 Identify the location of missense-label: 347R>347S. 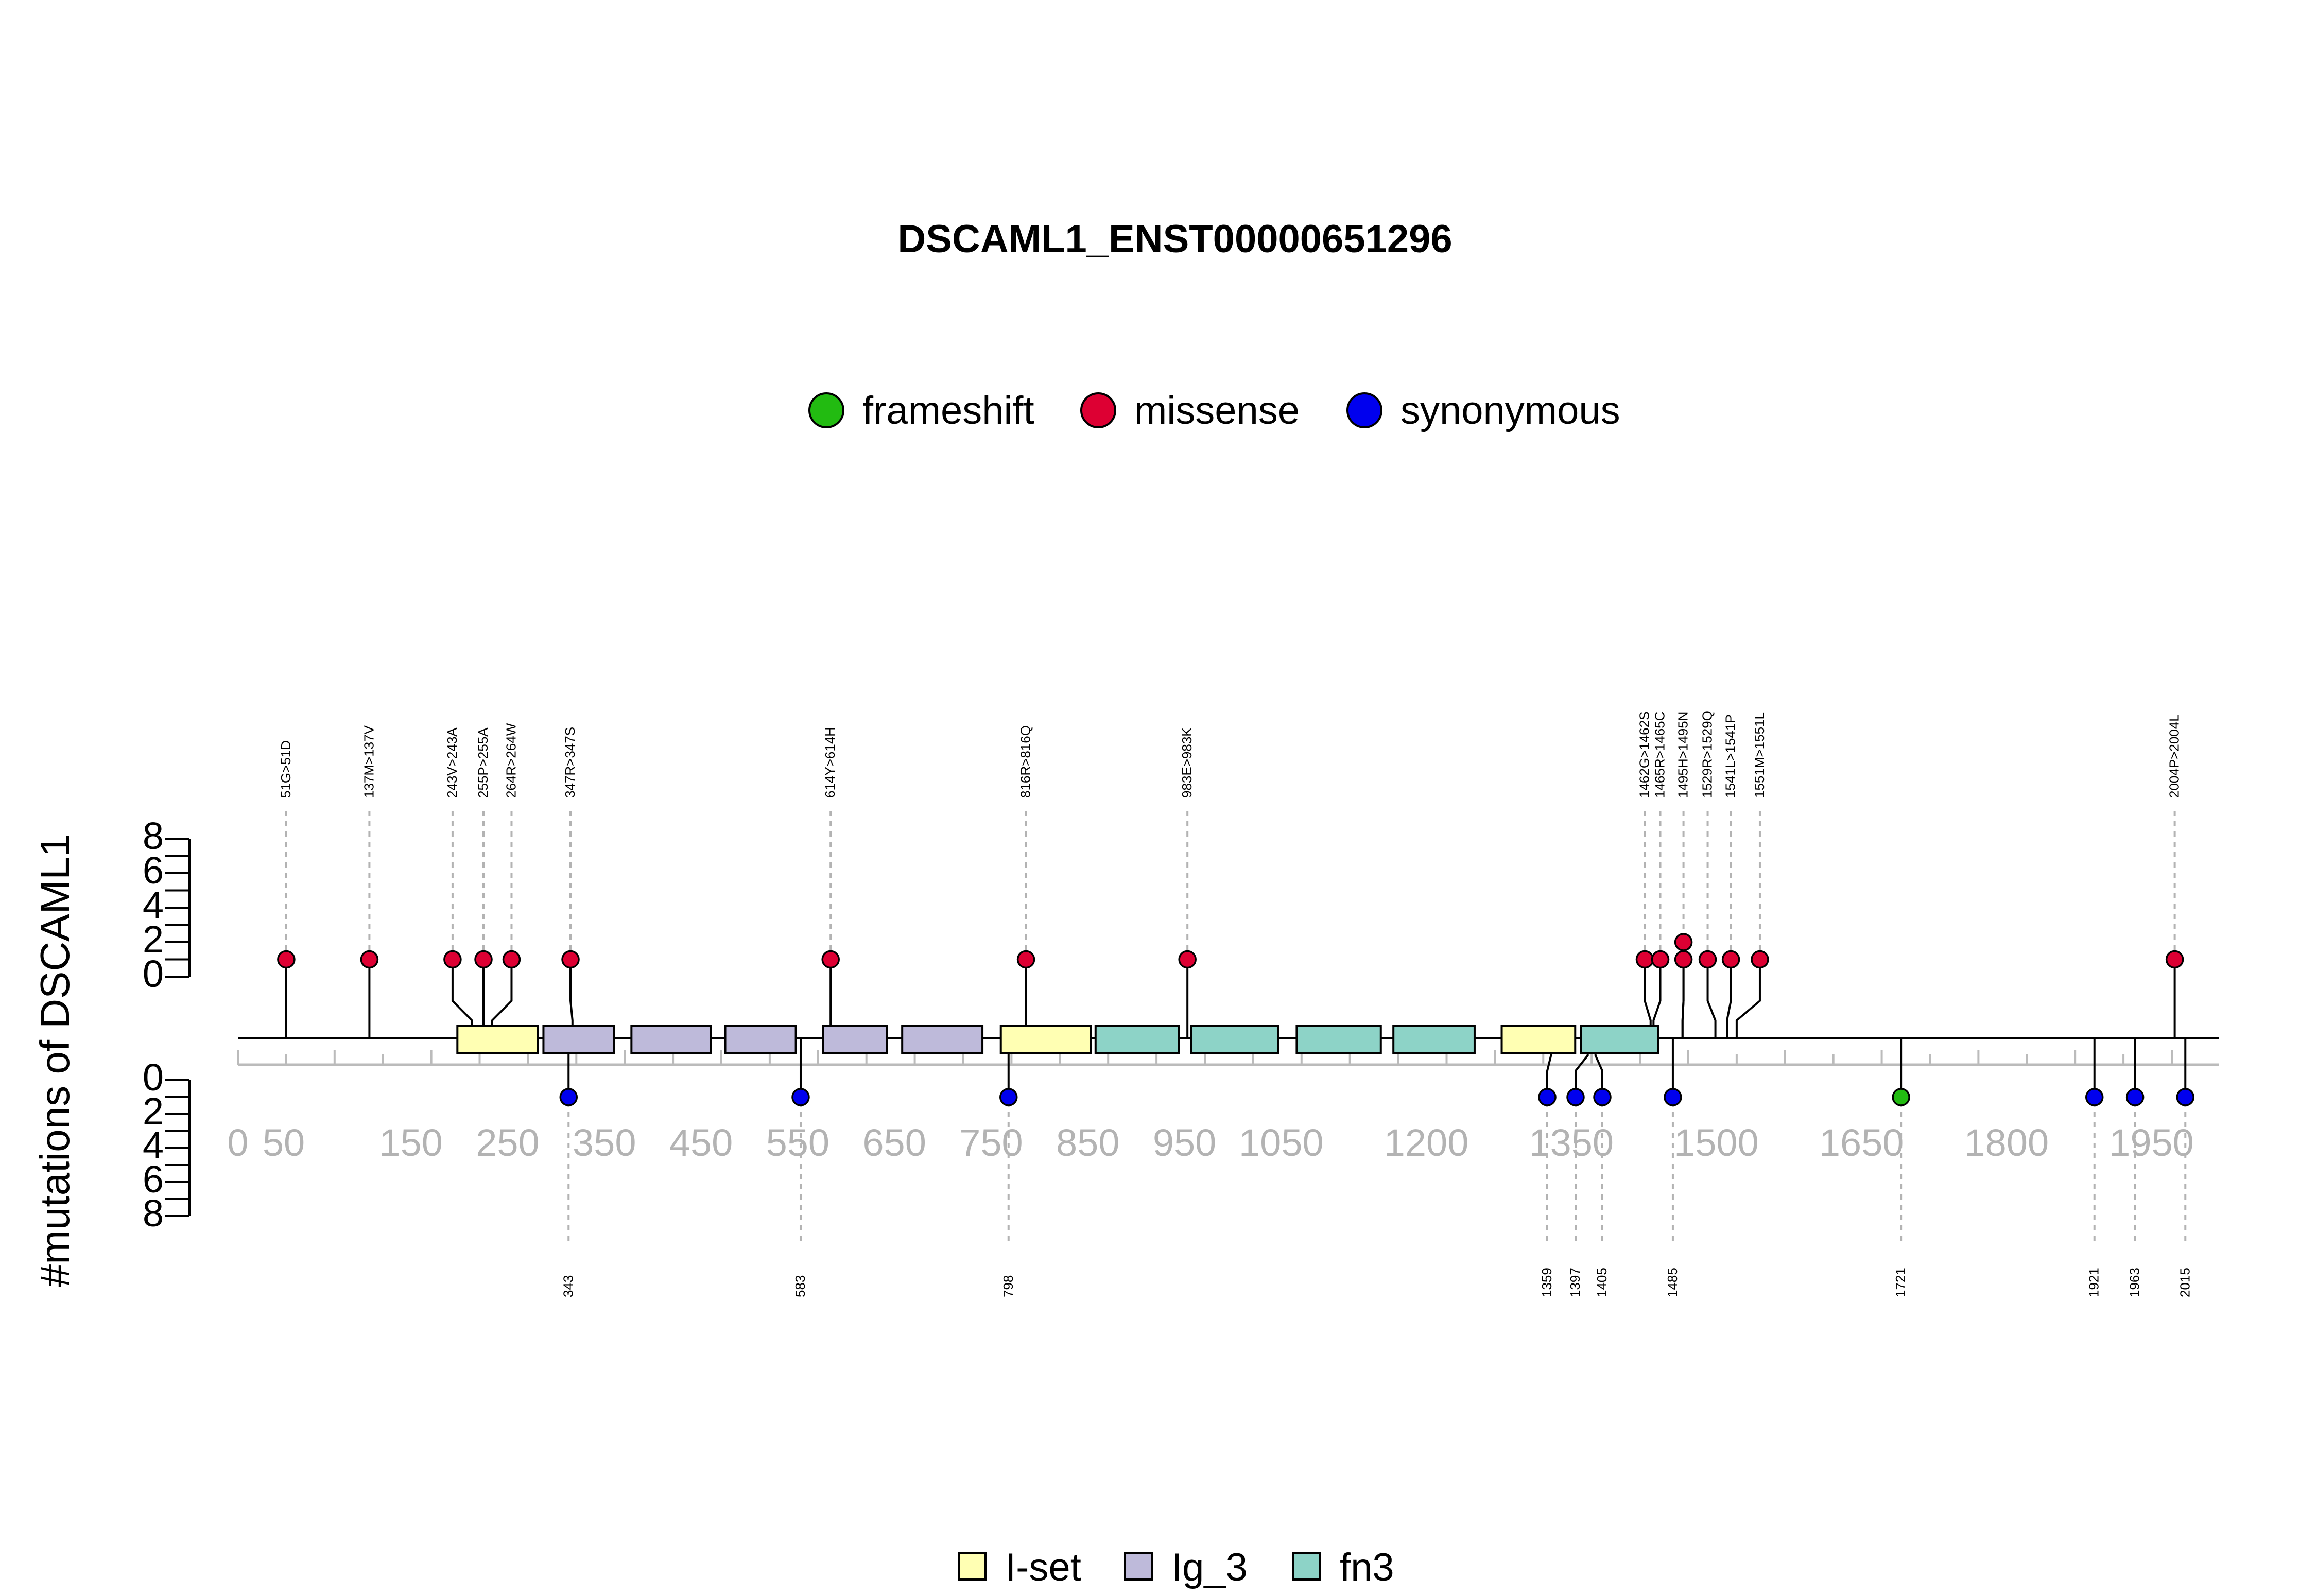
(570, 763).